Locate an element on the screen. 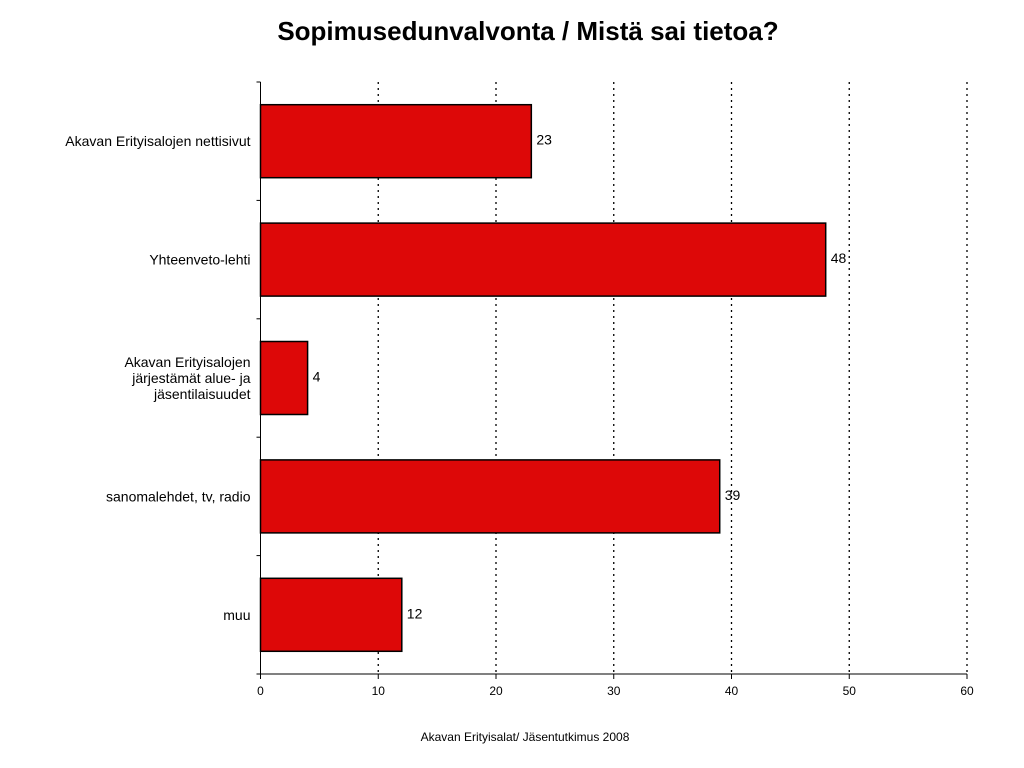  chart-title: Sopimusedunvalvonta / Mistä sai tietoa? is located at coordinates (528, 31).